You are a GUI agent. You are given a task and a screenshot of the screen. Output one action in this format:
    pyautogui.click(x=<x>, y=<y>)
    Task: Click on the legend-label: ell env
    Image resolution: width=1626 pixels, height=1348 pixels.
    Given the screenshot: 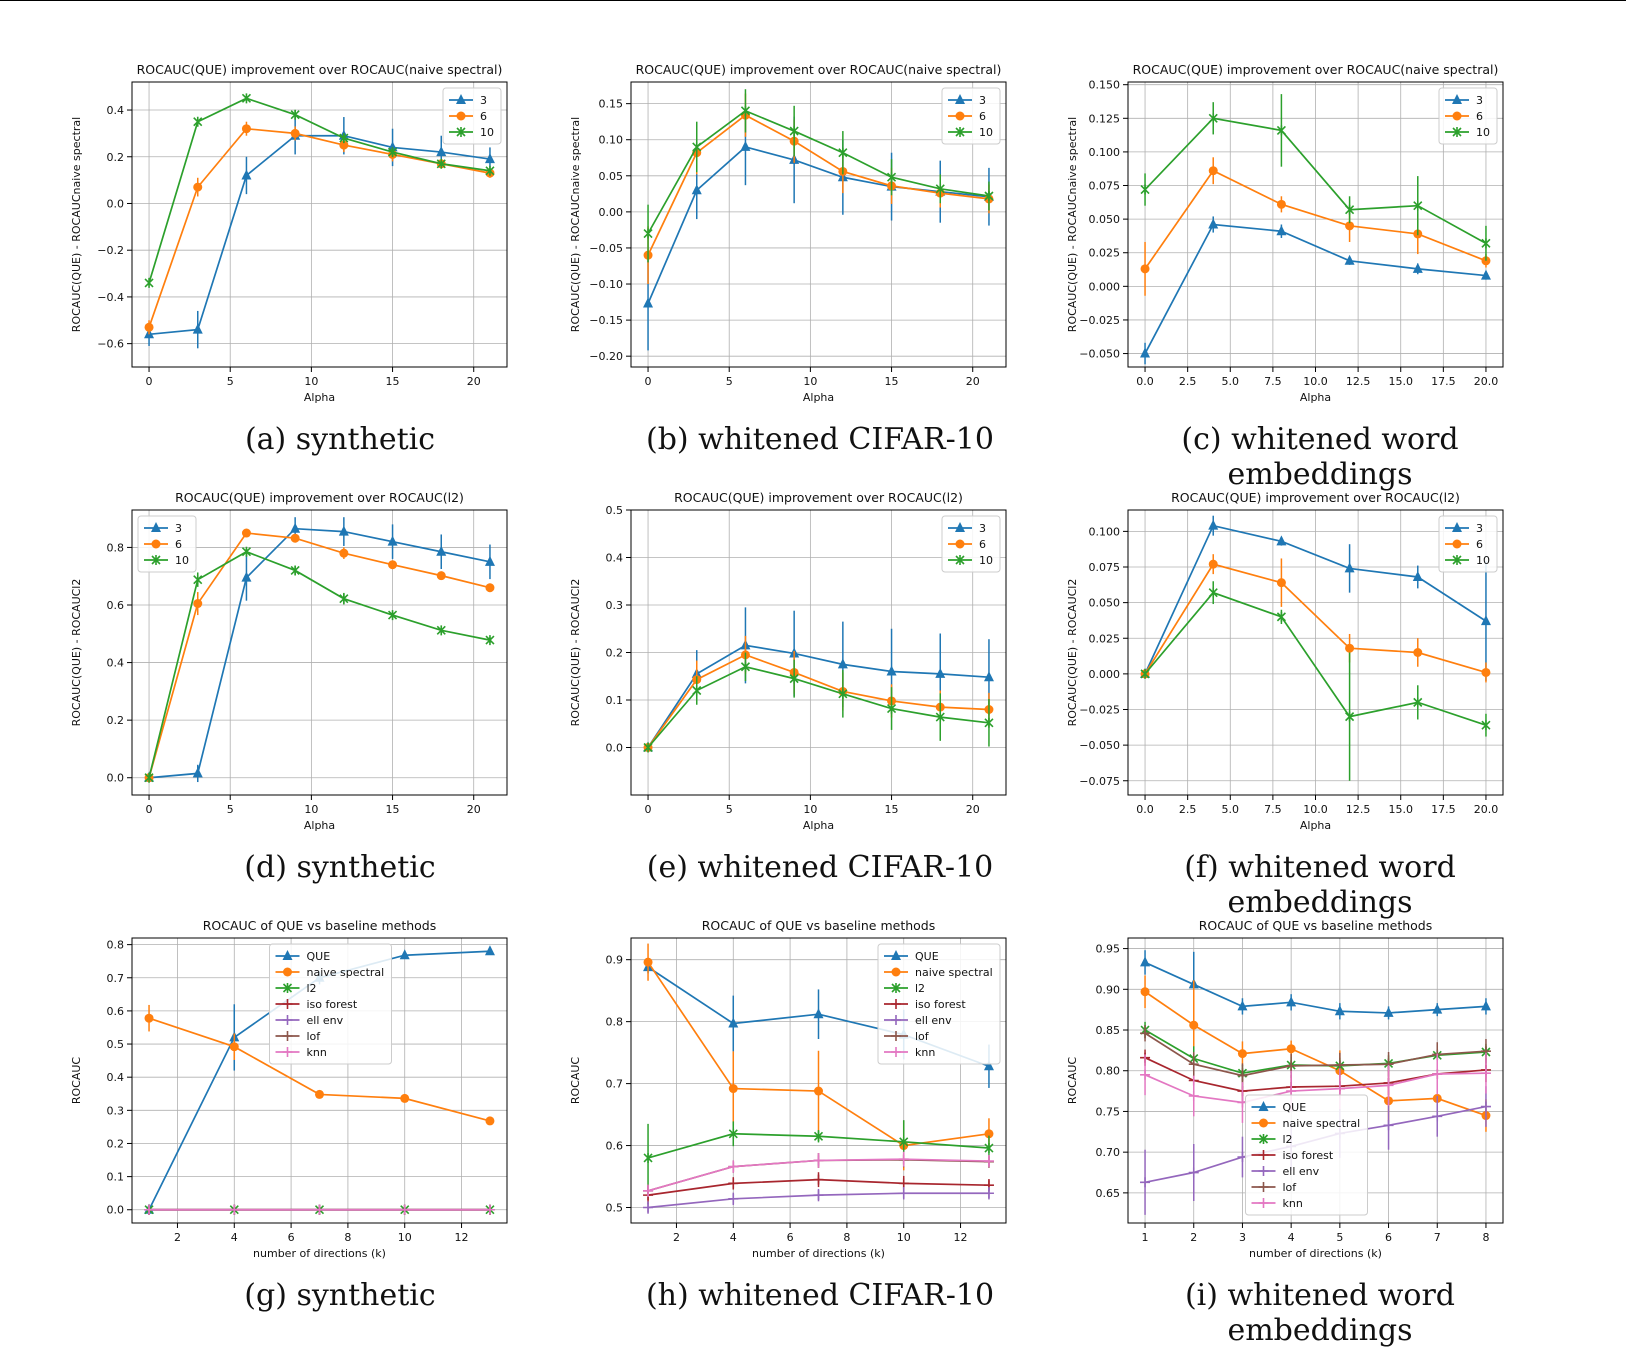 What is the action you would take?
    pyautogui.click(x=933, y=1020)
    